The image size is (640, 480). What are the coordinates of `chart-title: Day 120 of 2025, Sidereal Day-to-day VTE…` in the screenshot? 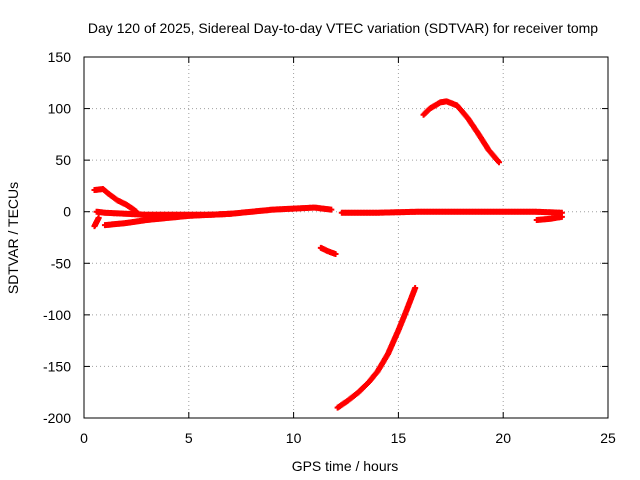 It's located at (343, 28).